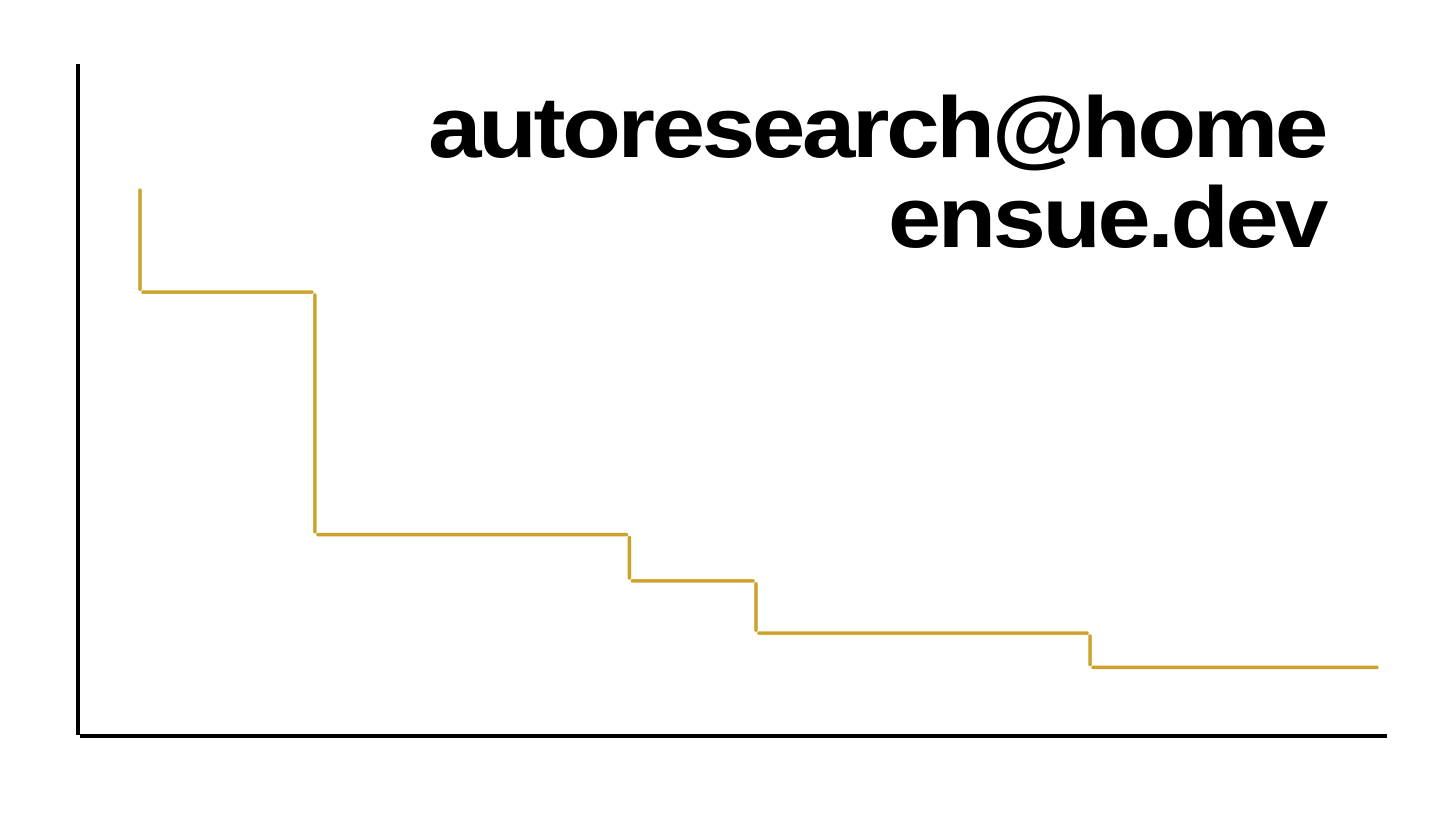 This screenshot has height=820, width=1454. I want to click on chart-title: autoresearch@home, so click(876, 128).